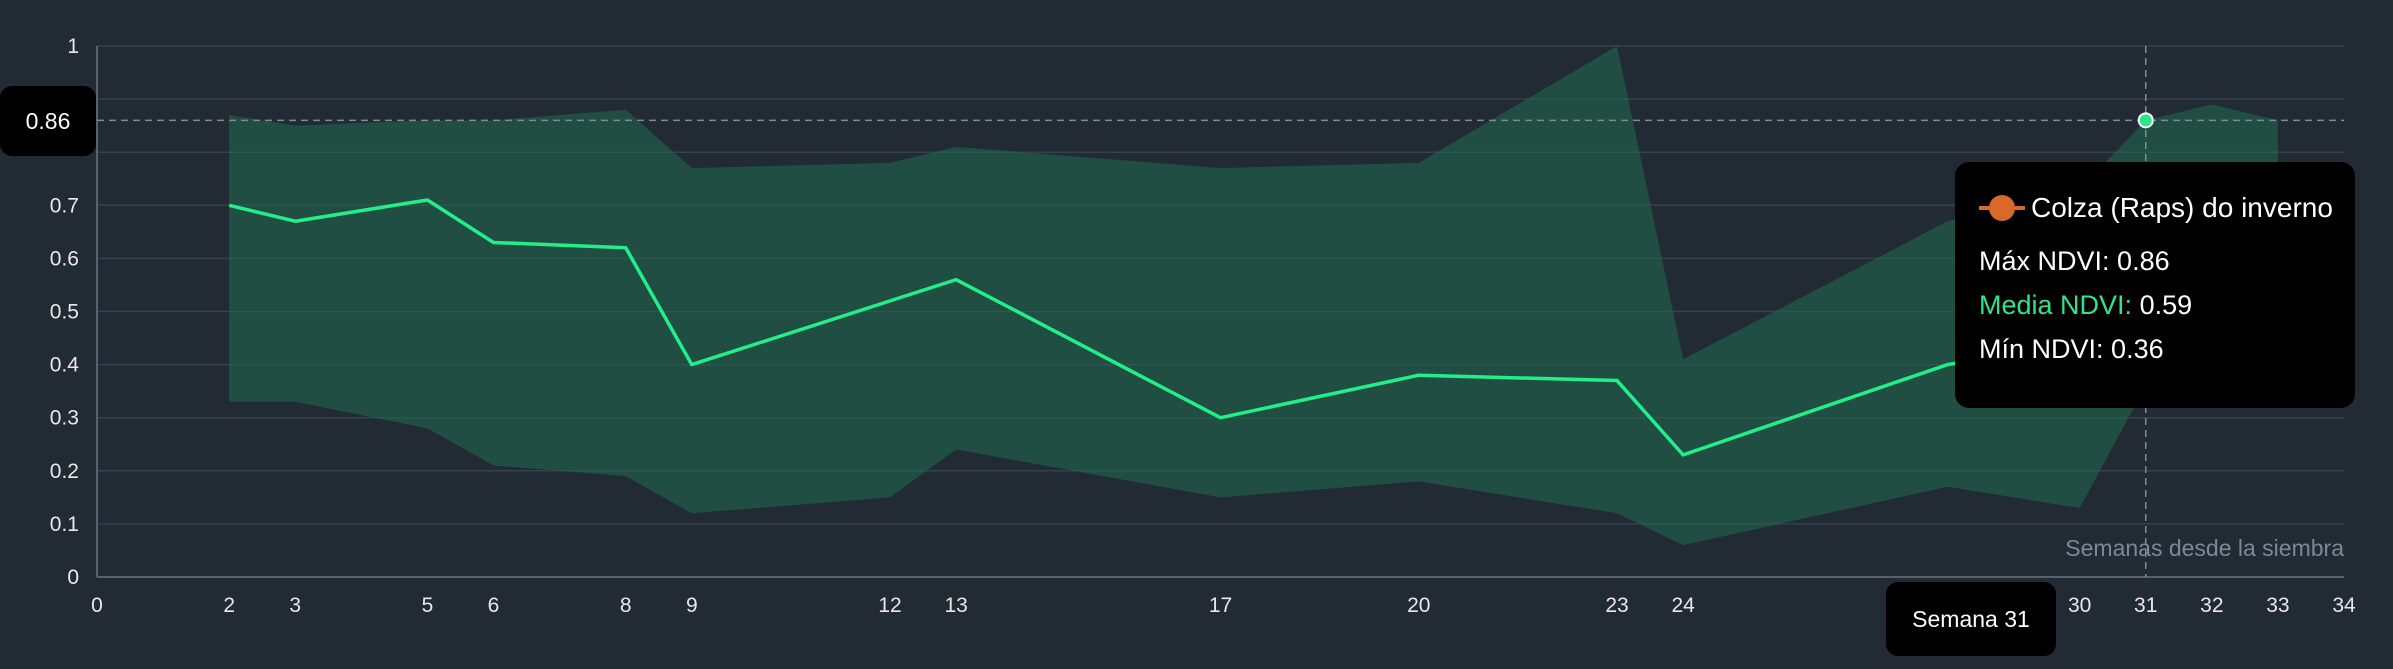 Image resolution: width=2393 pixels, height=669 pixels. I want to click on hover-point-marker, so click(2145, 120).